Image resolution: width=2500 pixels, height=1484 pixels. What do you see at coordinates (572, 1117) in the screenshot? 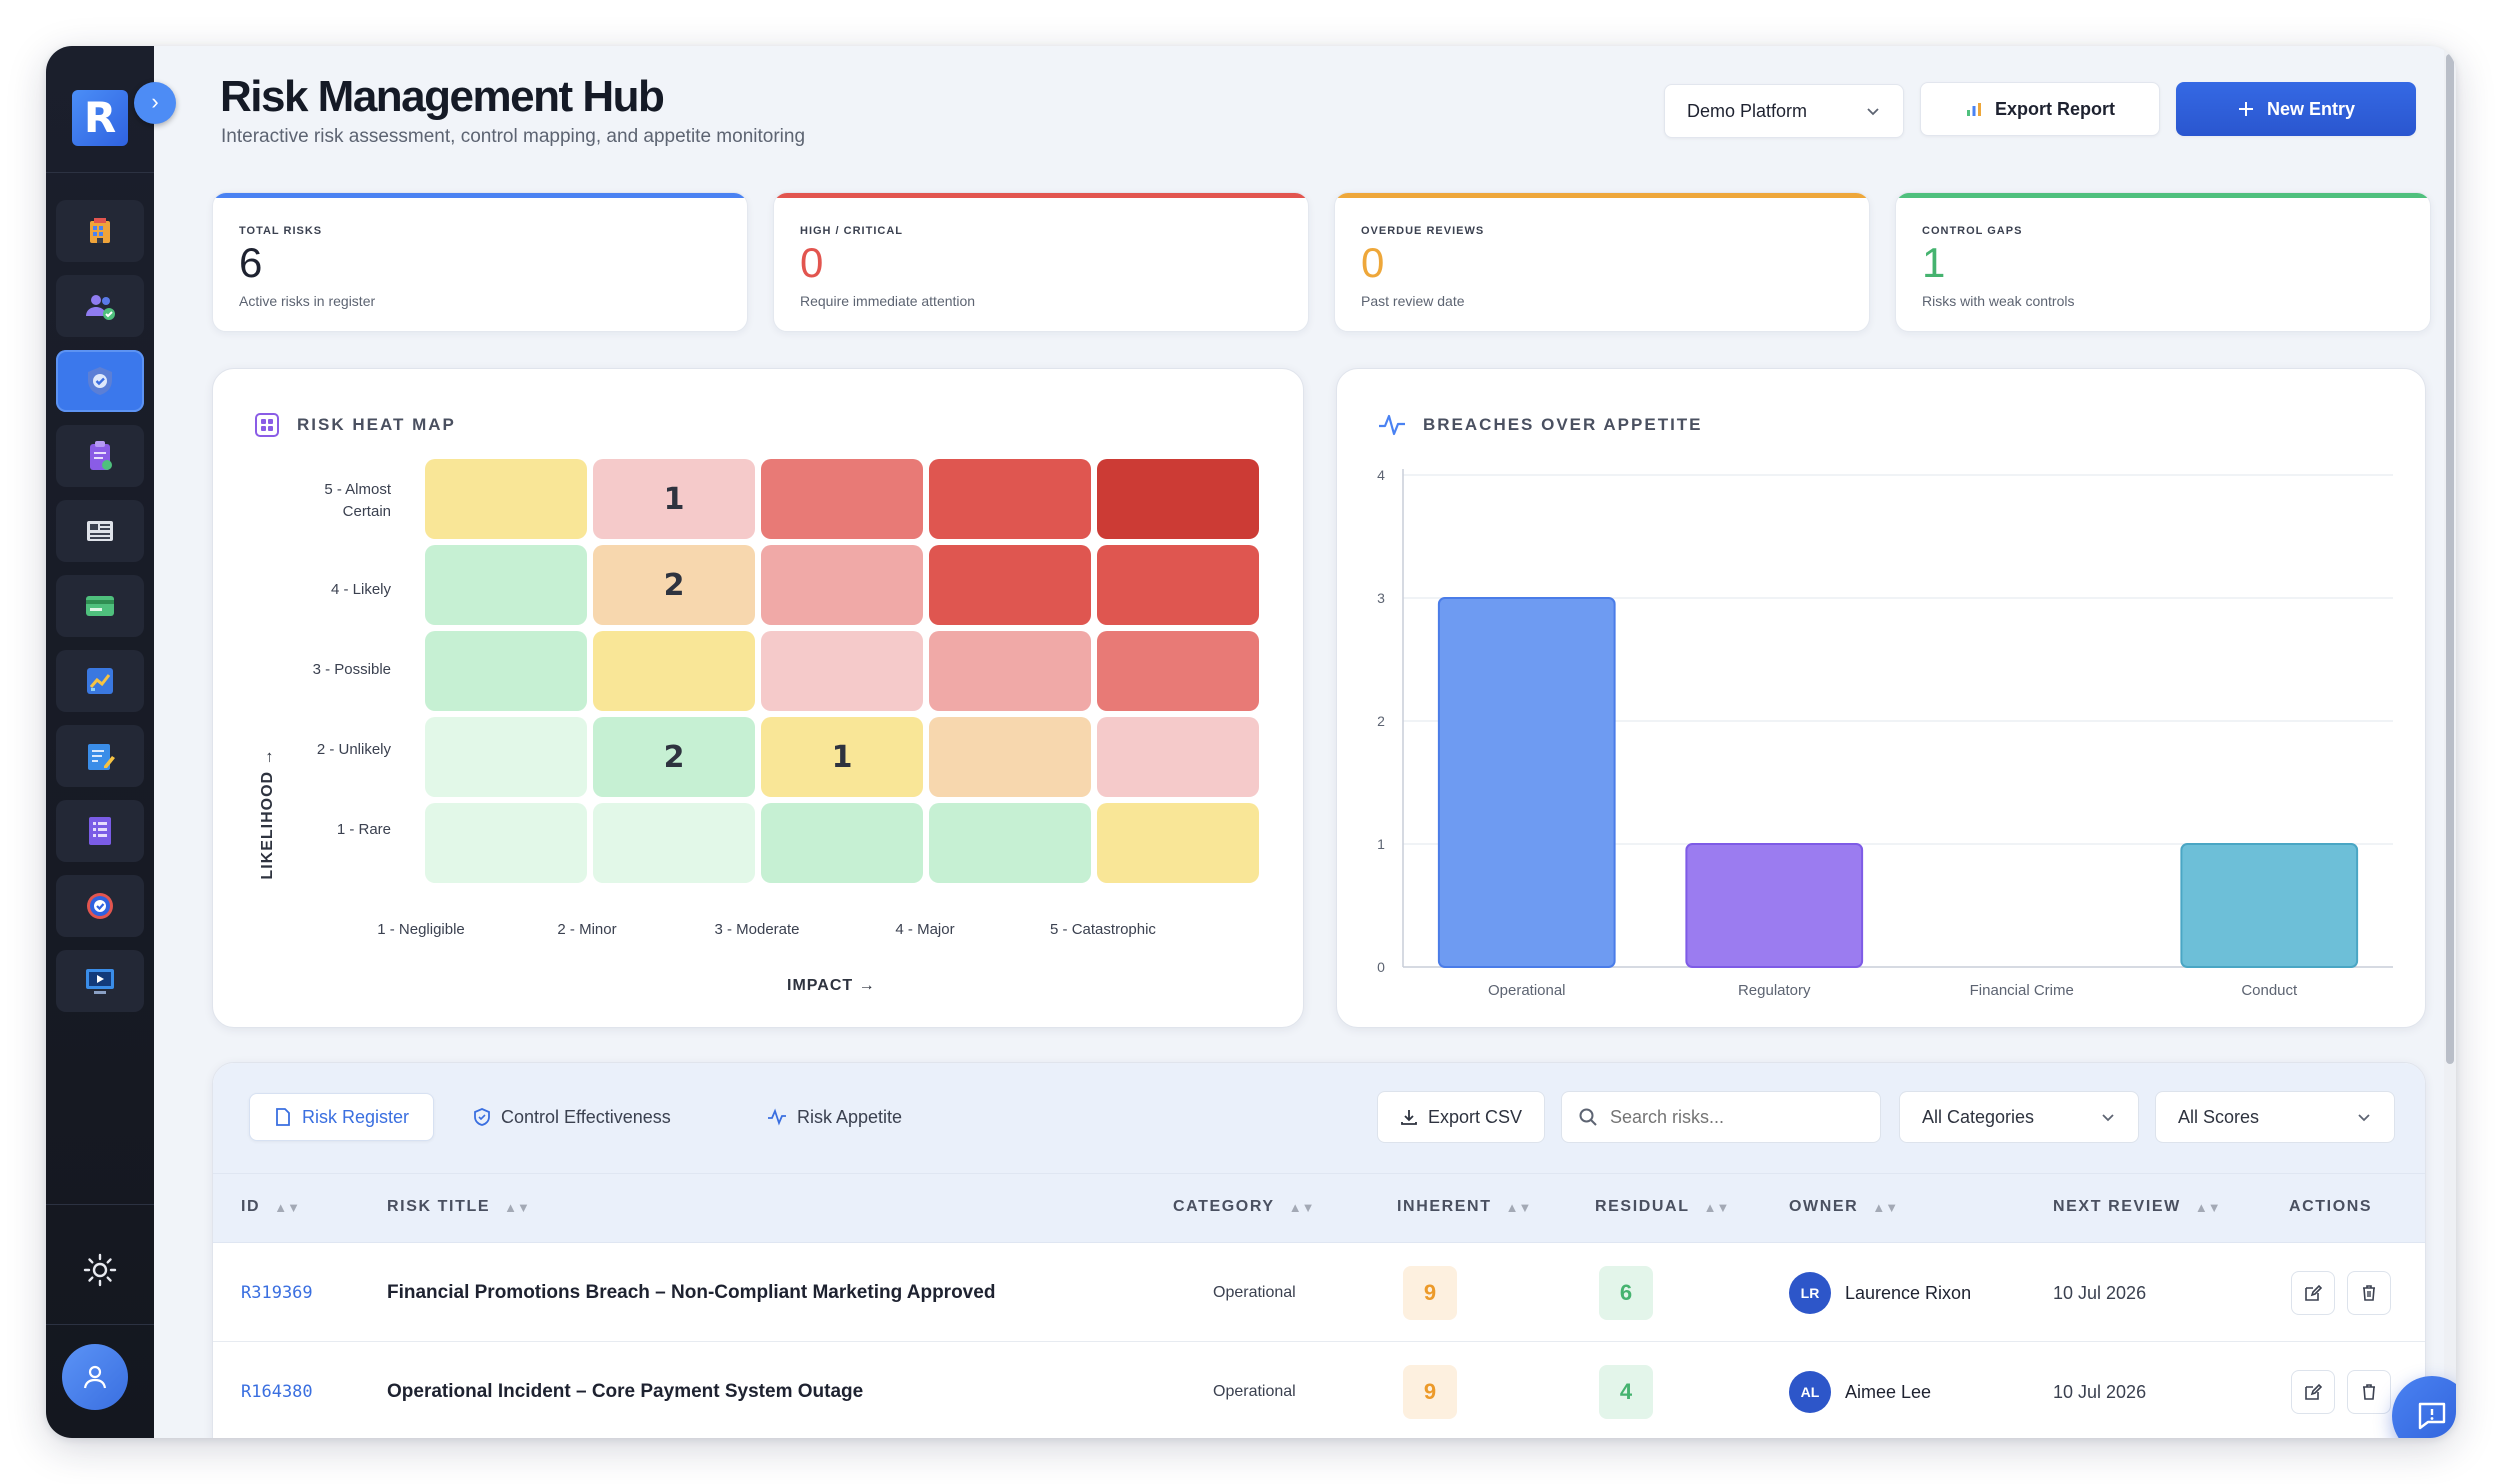
I see `tab-control-effectiveness: Control Effectiveness` at bounding box center [572, 1117].